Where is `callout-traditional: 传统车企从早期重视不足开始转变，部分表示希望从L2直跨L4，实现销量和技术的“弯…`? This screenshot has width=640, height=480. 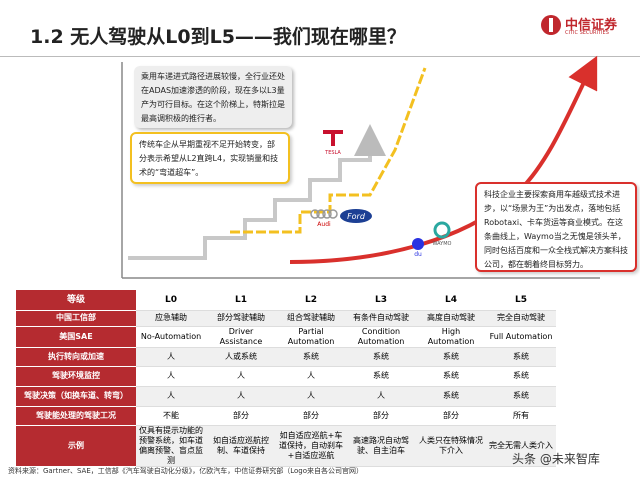
callout-traditional: 传统车企从早期重视不足开始转变，部分表示希望从L2直跨L4，实现销量和技术的“弯… is located at coordinates (210, 158).